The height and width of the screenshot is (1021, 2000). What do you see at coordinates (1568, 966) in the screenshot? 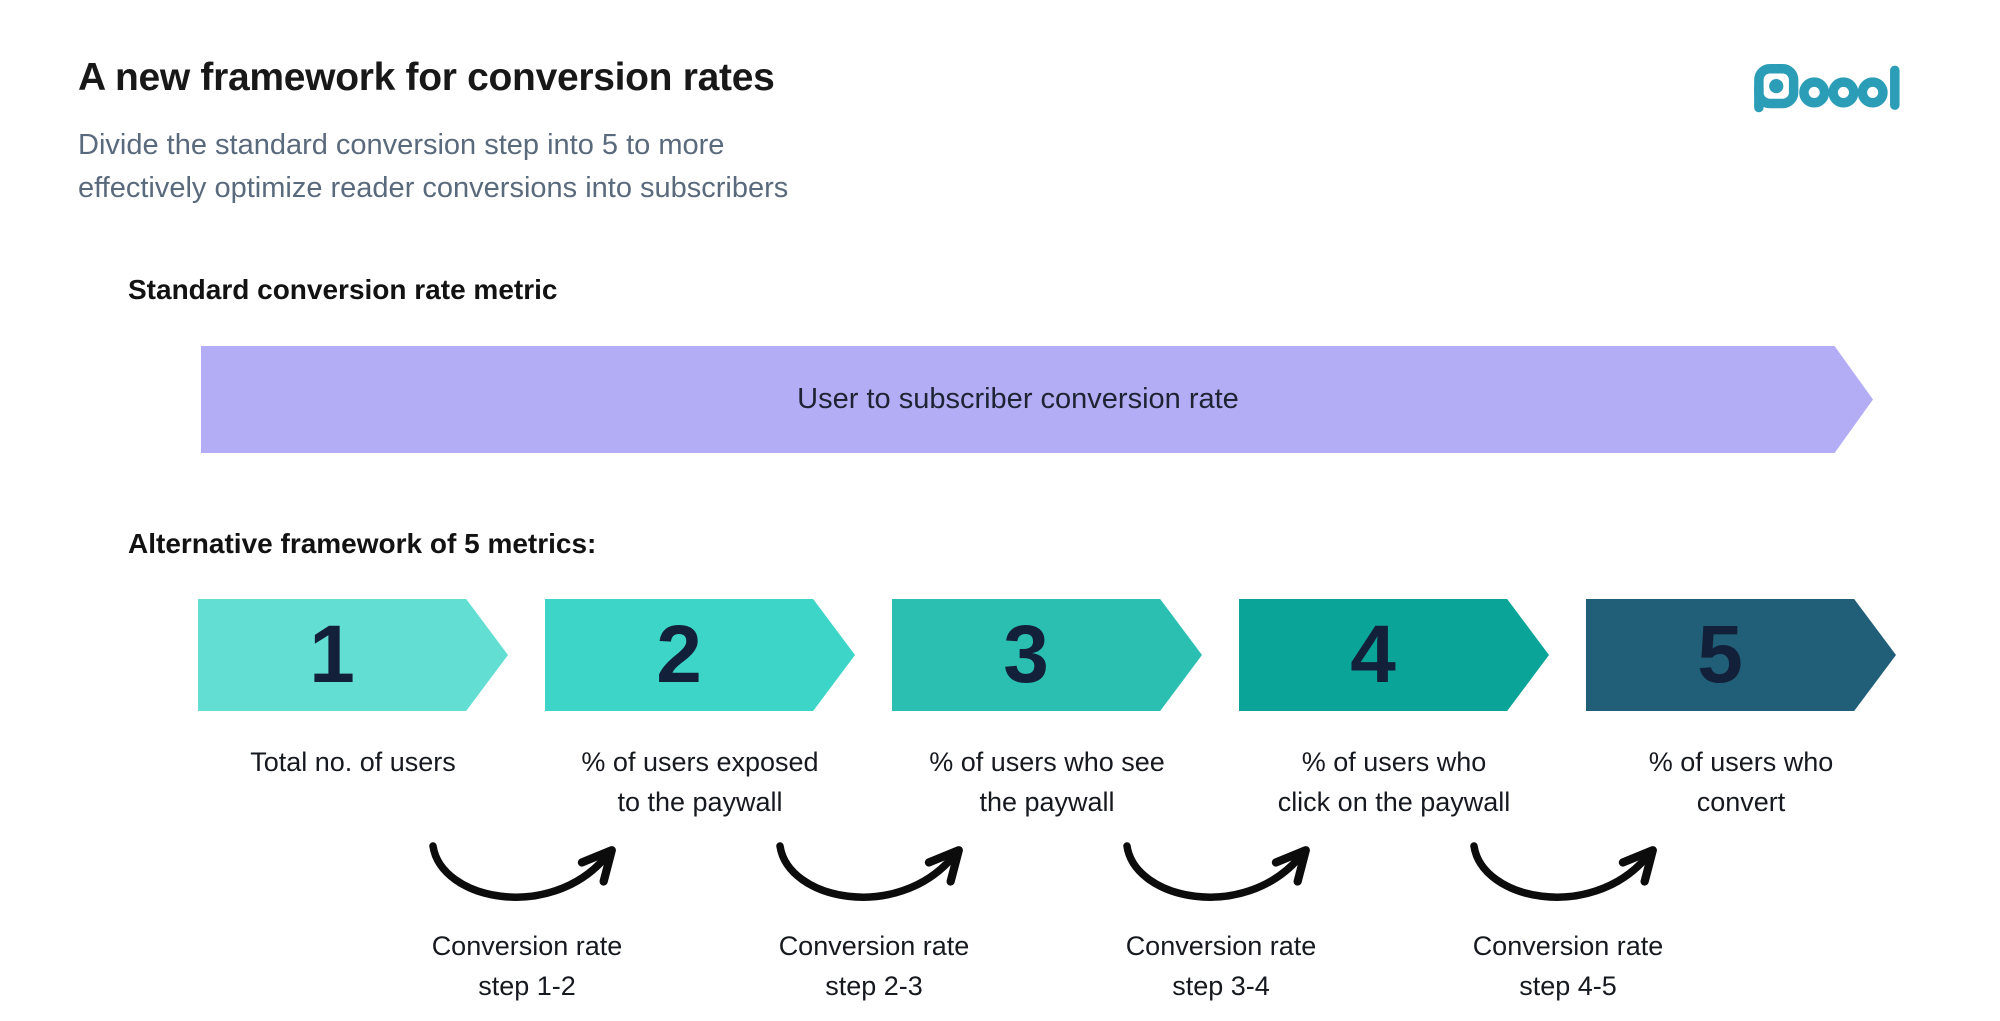
I see `transition-label-4: Conversion rate step 4-5` at bounding box center [1568, 966].